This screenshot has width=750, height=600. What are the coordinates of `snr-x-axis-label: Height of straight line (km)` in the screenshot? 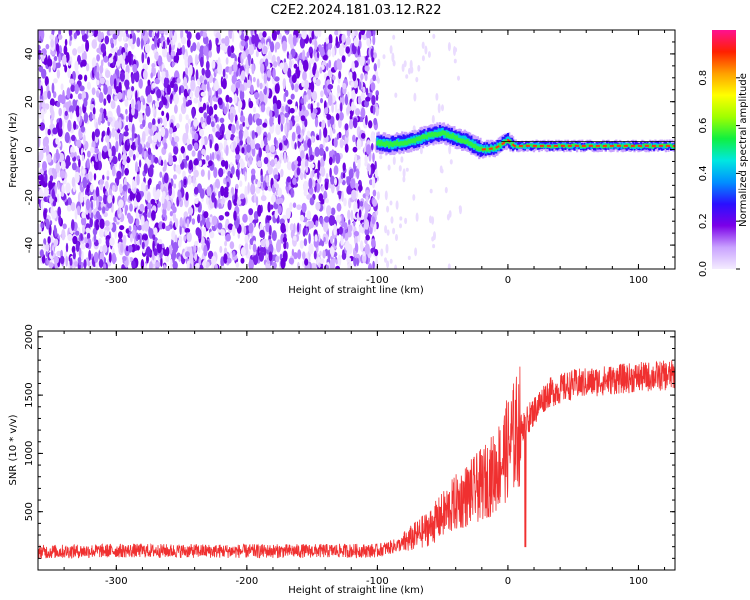 It's located at (356, 590).